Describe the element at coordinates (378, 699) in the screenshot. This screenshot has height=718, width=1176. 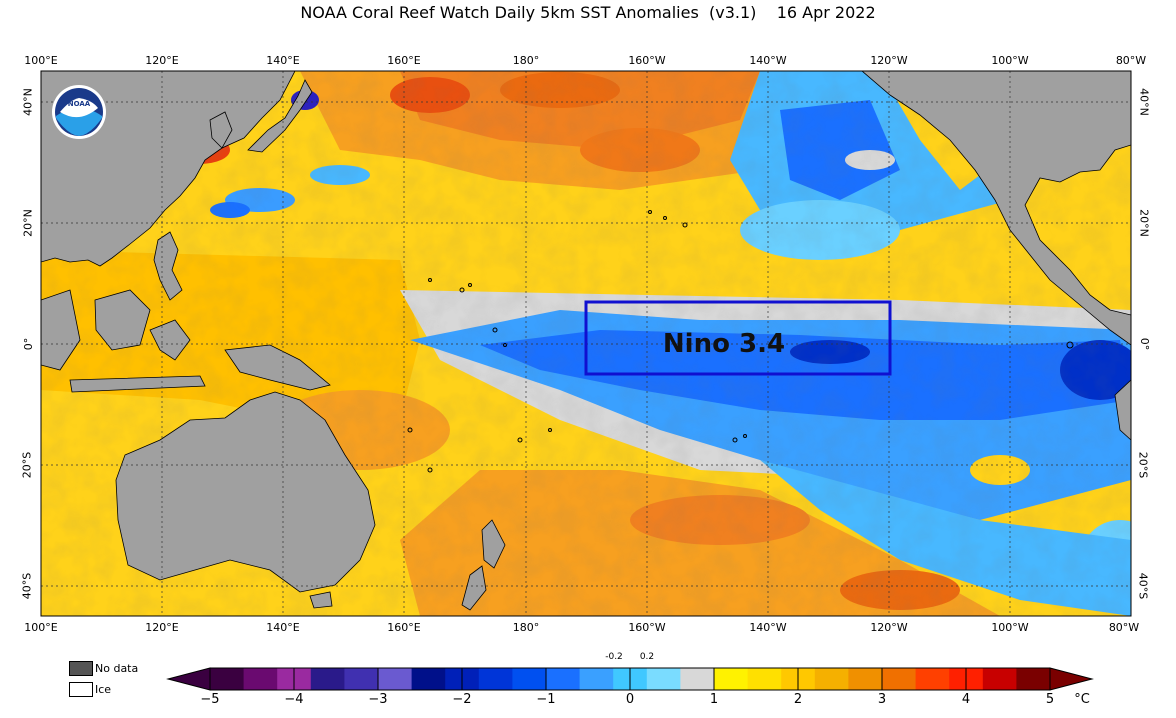
I see `colorbar-tick: −3` at that location.